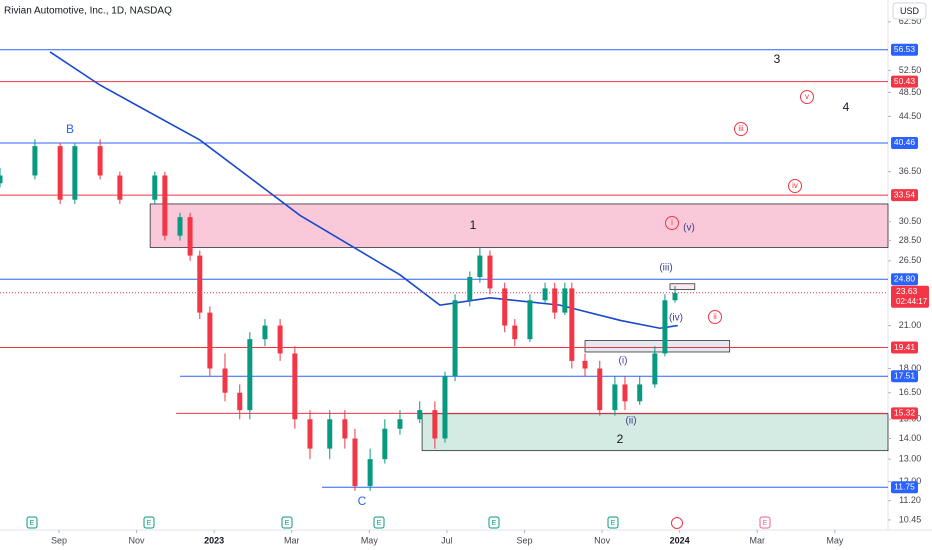 This screenshot has height=550, width=932. Describe the element at coordinates (835, 540) in the screenshot. I see `x-tick-label: May` at that location.